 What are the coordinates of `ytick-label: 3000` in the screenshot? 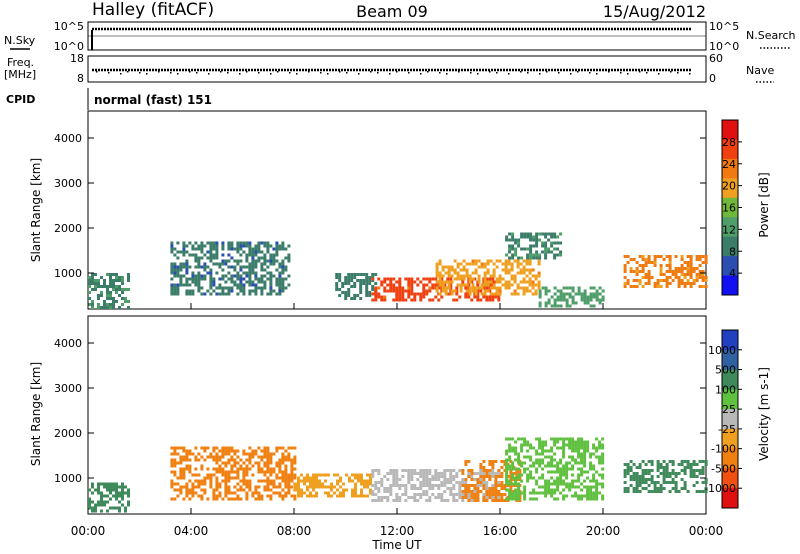 It's located at (68, 183).